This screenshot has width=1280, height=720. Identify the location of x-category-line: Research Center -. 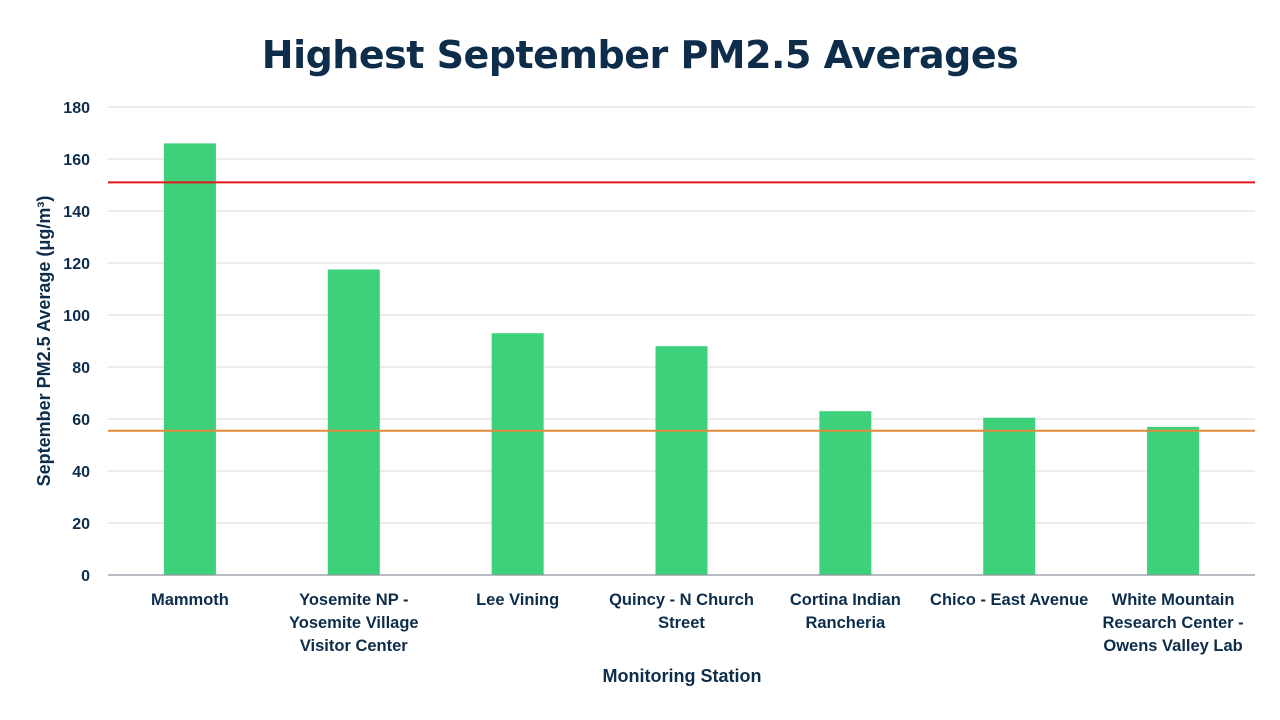
(1172, 623).